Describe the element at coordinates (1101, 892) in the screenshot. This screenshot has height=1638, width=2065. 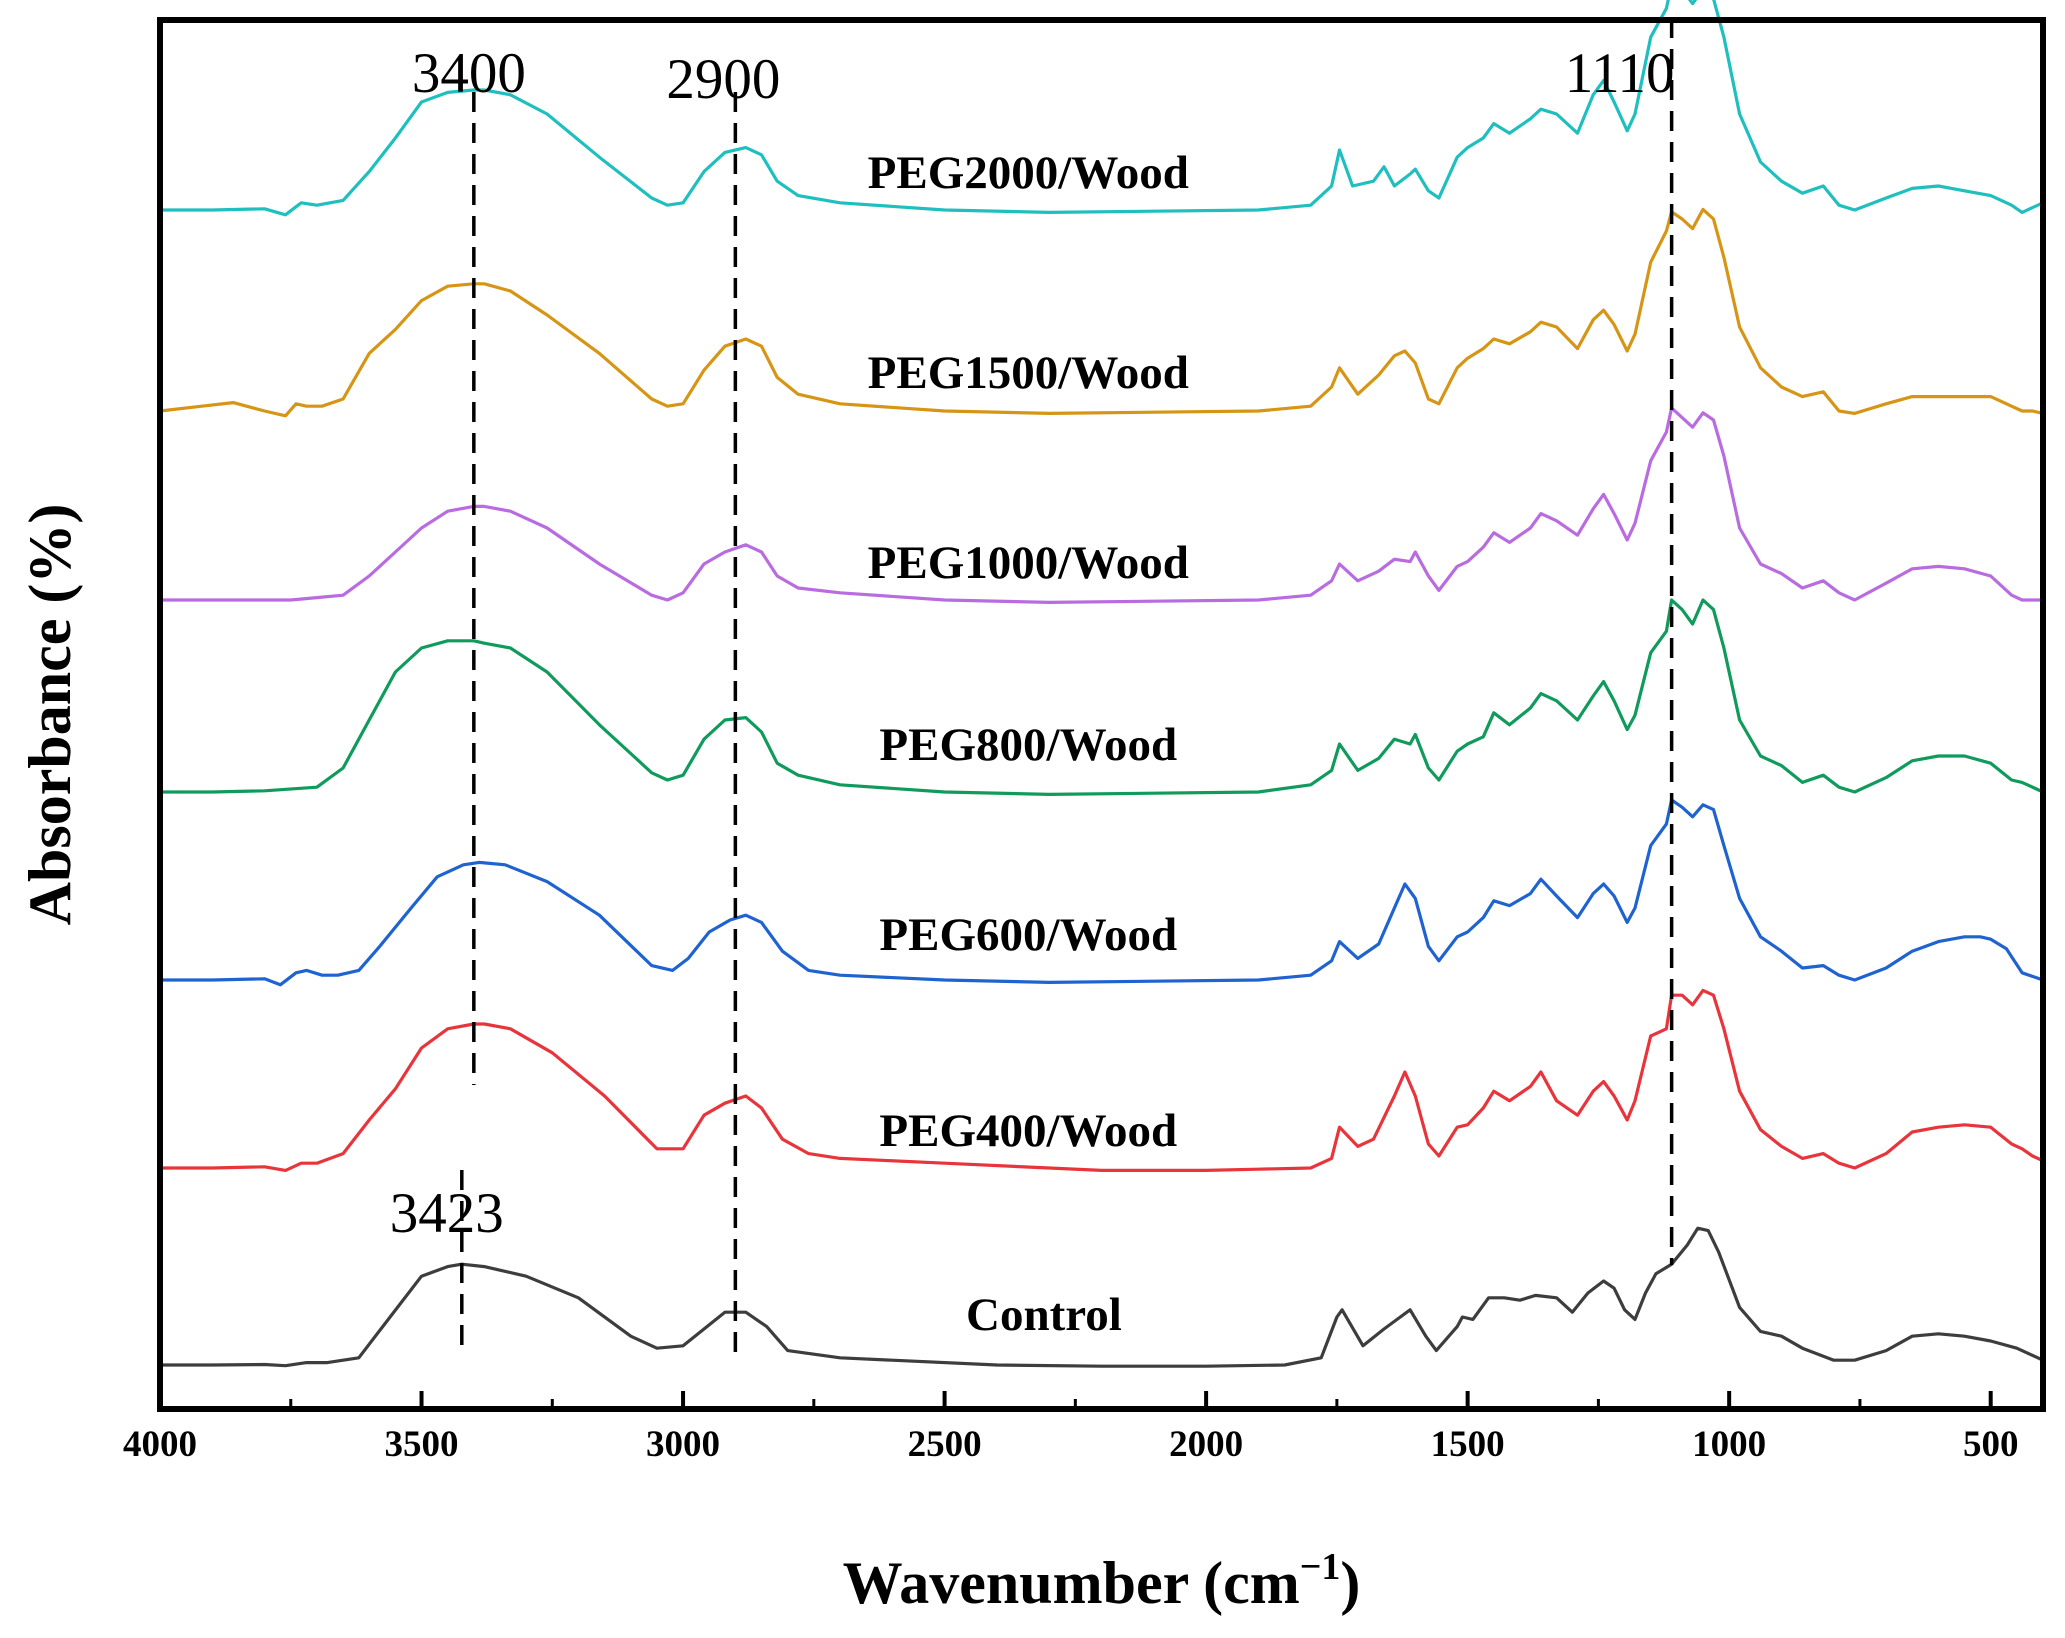
I see `series-line-peg600-wood` at that location.